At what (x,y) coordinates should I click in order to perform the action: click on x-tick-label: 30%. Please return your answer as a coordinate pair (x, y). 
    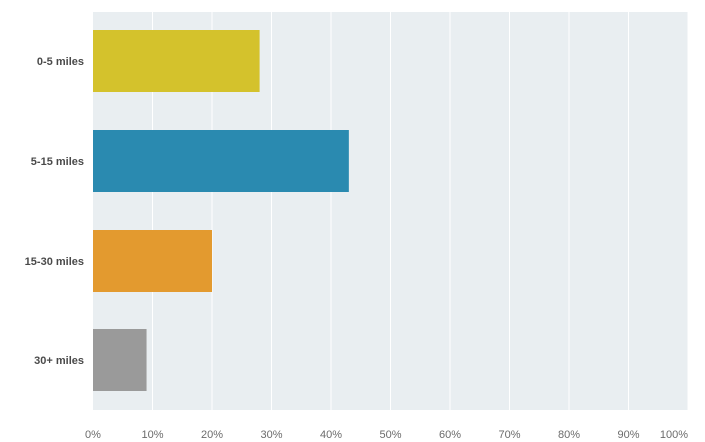
    Looking at the image, I should click on (271, 435).